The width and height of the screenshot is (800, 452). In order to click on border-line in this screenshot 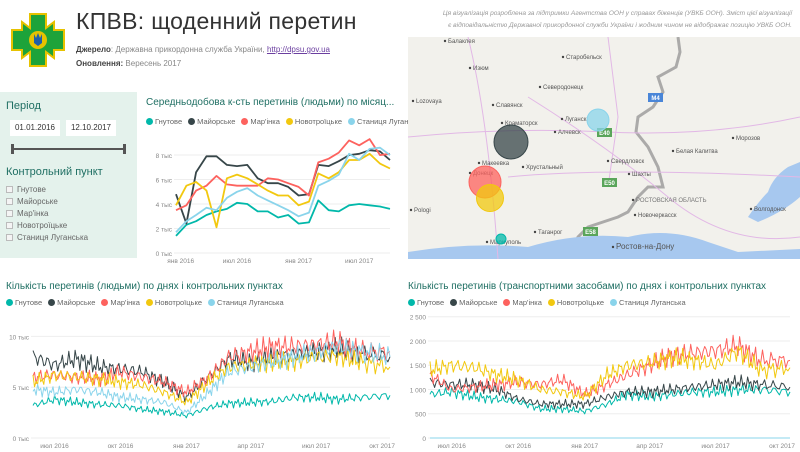, I will do `click(624, 148)`.